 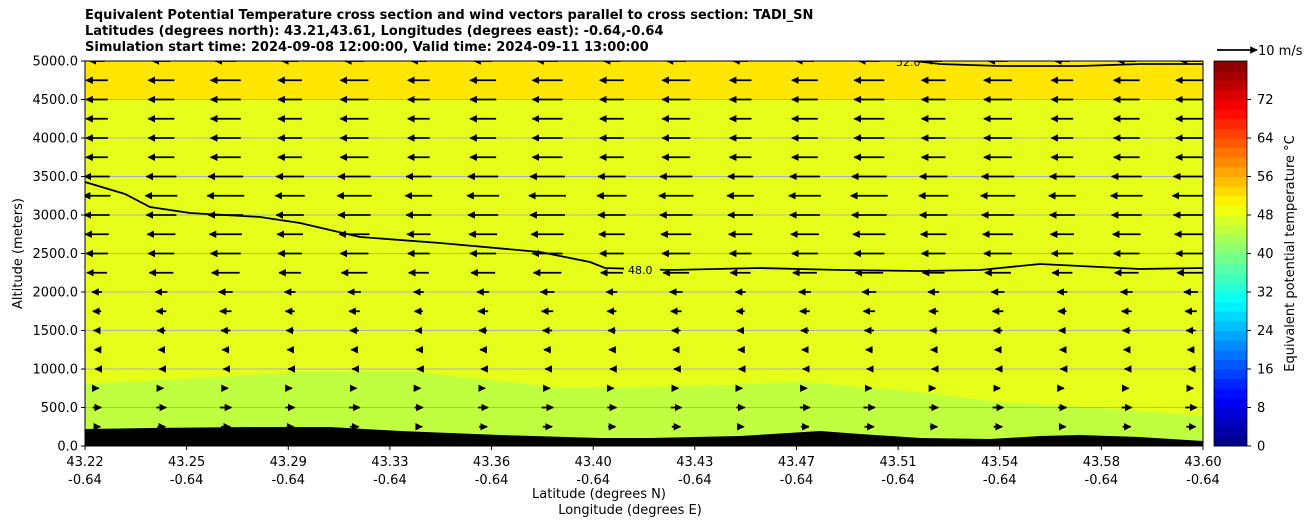 I want to click on terrain-silhouette, so click(x=644, y=436).